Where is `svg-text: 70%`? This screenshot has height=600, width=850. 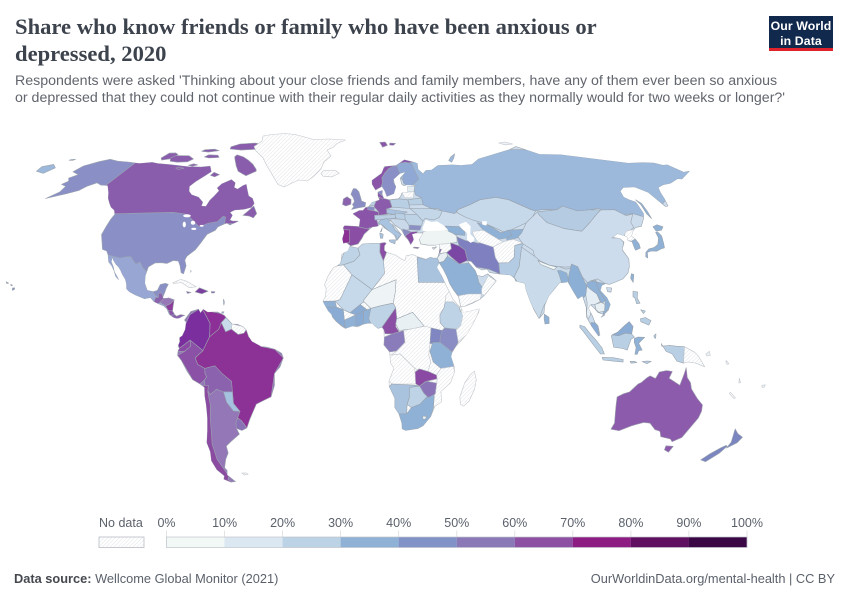
svg-text: 70% is located at coordinates (572, 523).